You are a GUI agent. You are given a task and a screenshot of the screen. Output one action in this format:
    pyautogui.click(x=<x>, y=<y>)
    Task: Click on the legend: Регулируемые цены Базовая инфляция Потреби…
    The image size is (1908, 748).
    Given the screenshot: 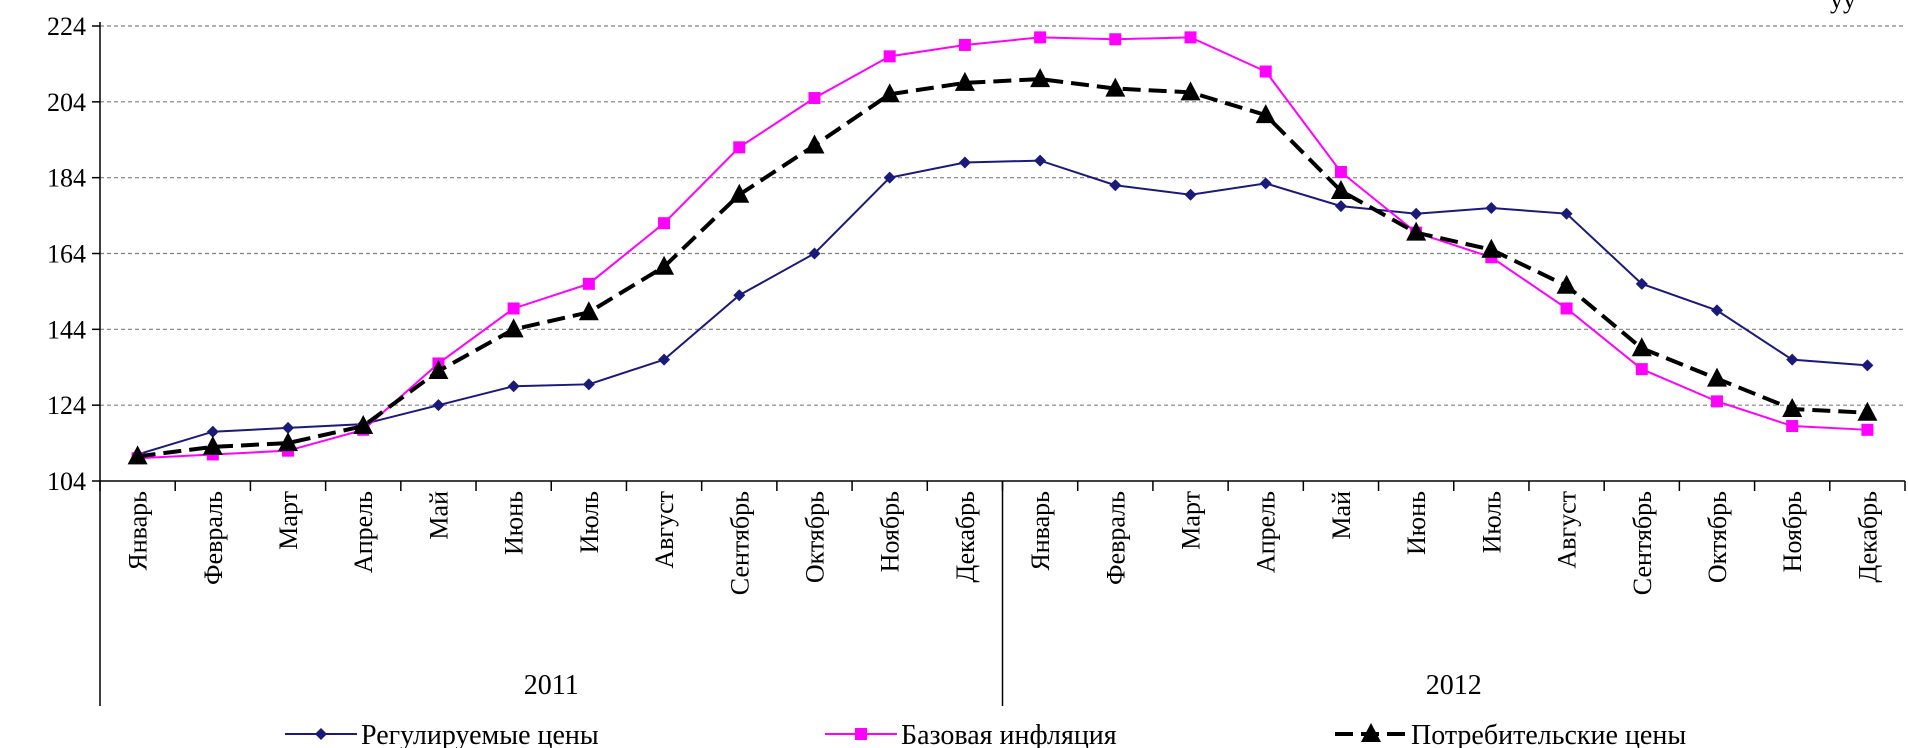 What is the action you would take?
    pyautogui.click(x=985, y=734)
    